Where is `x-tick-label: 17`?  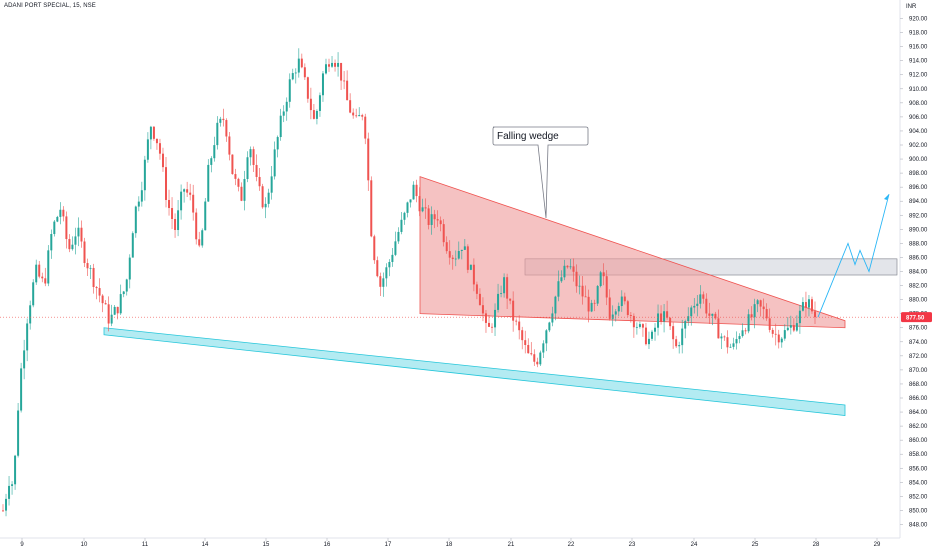 x-tick-label: 17 is located at coordinates (388, 545).